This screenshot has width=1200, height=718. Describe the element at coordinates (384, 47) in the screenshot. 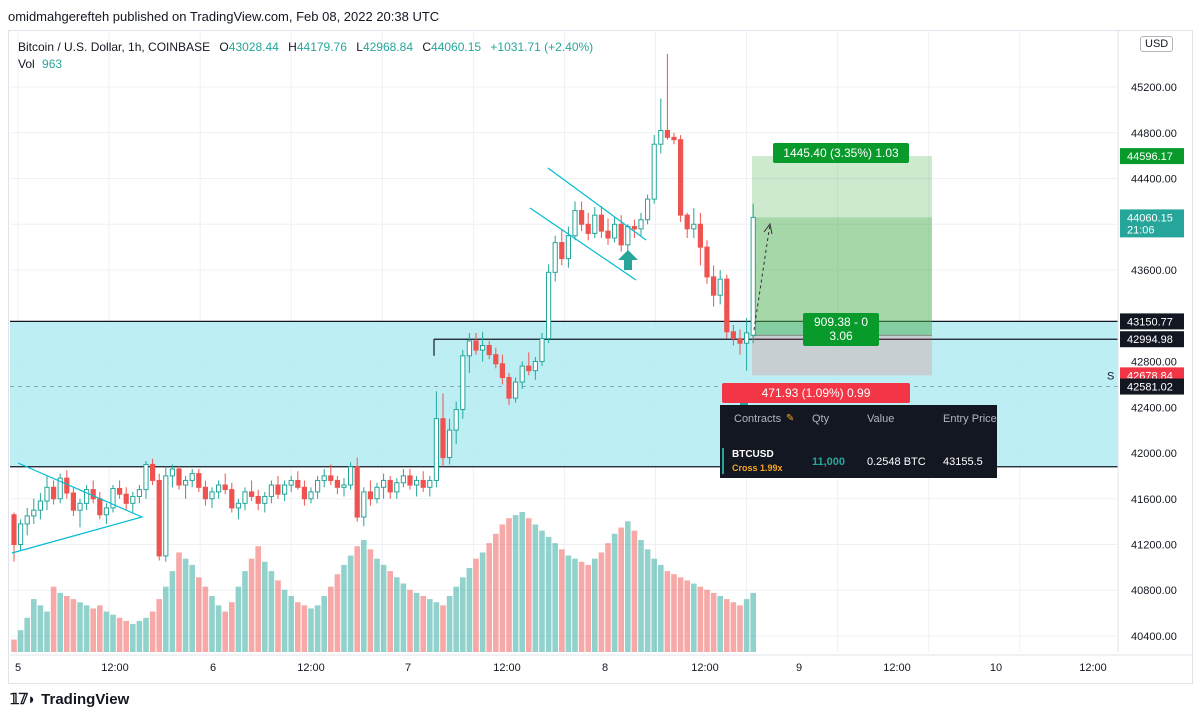

I see `ohlc-low: L42968.84` at that location.